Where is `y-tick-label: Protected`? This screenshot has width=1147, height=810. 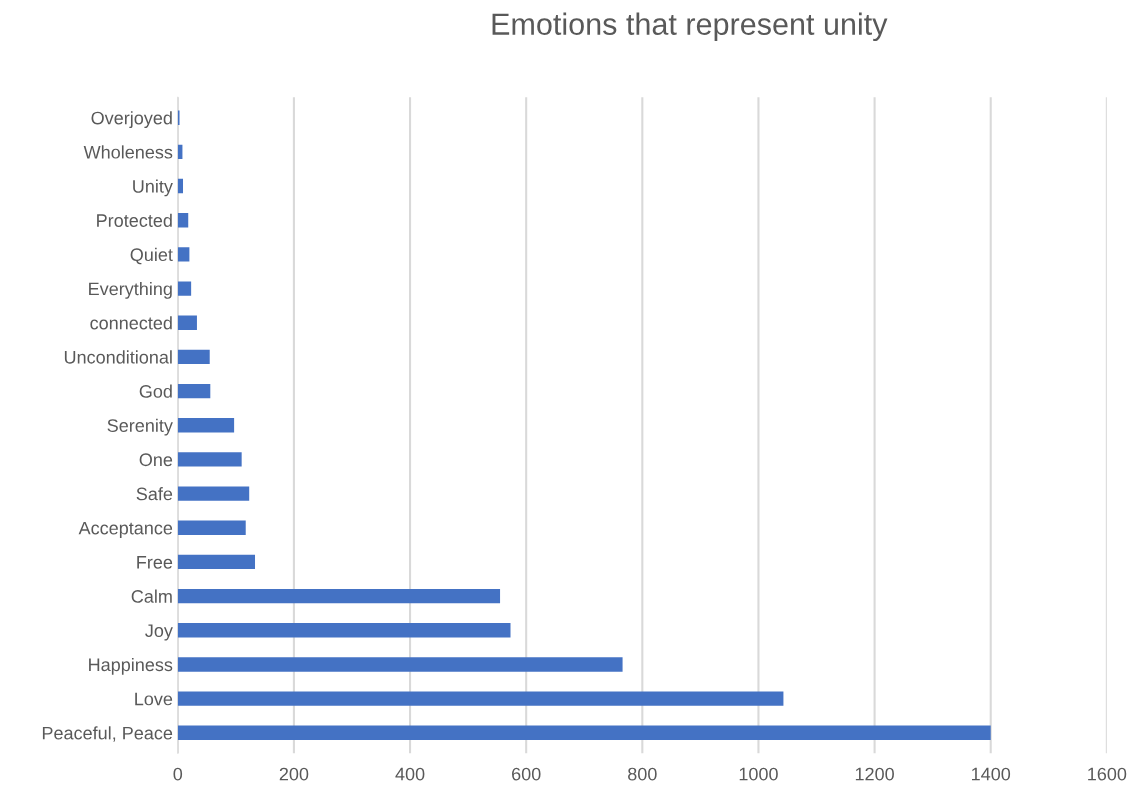
y-tick-label: Protected is located at coordinates (134, 220).